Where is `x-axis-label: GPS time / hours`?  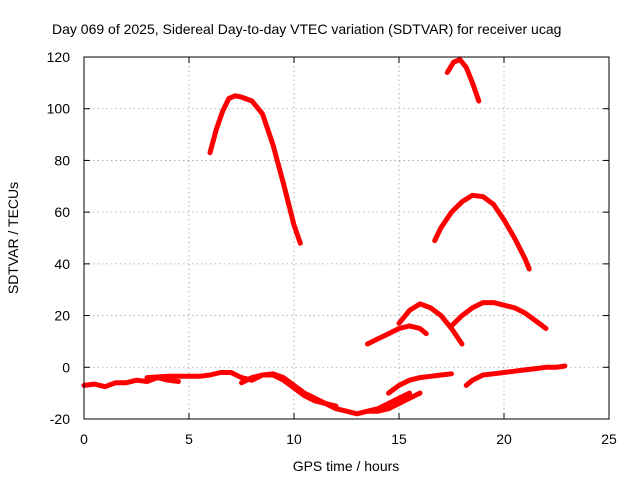 x-axis-label: GPS time / hours is located at coordinates (346, 466).